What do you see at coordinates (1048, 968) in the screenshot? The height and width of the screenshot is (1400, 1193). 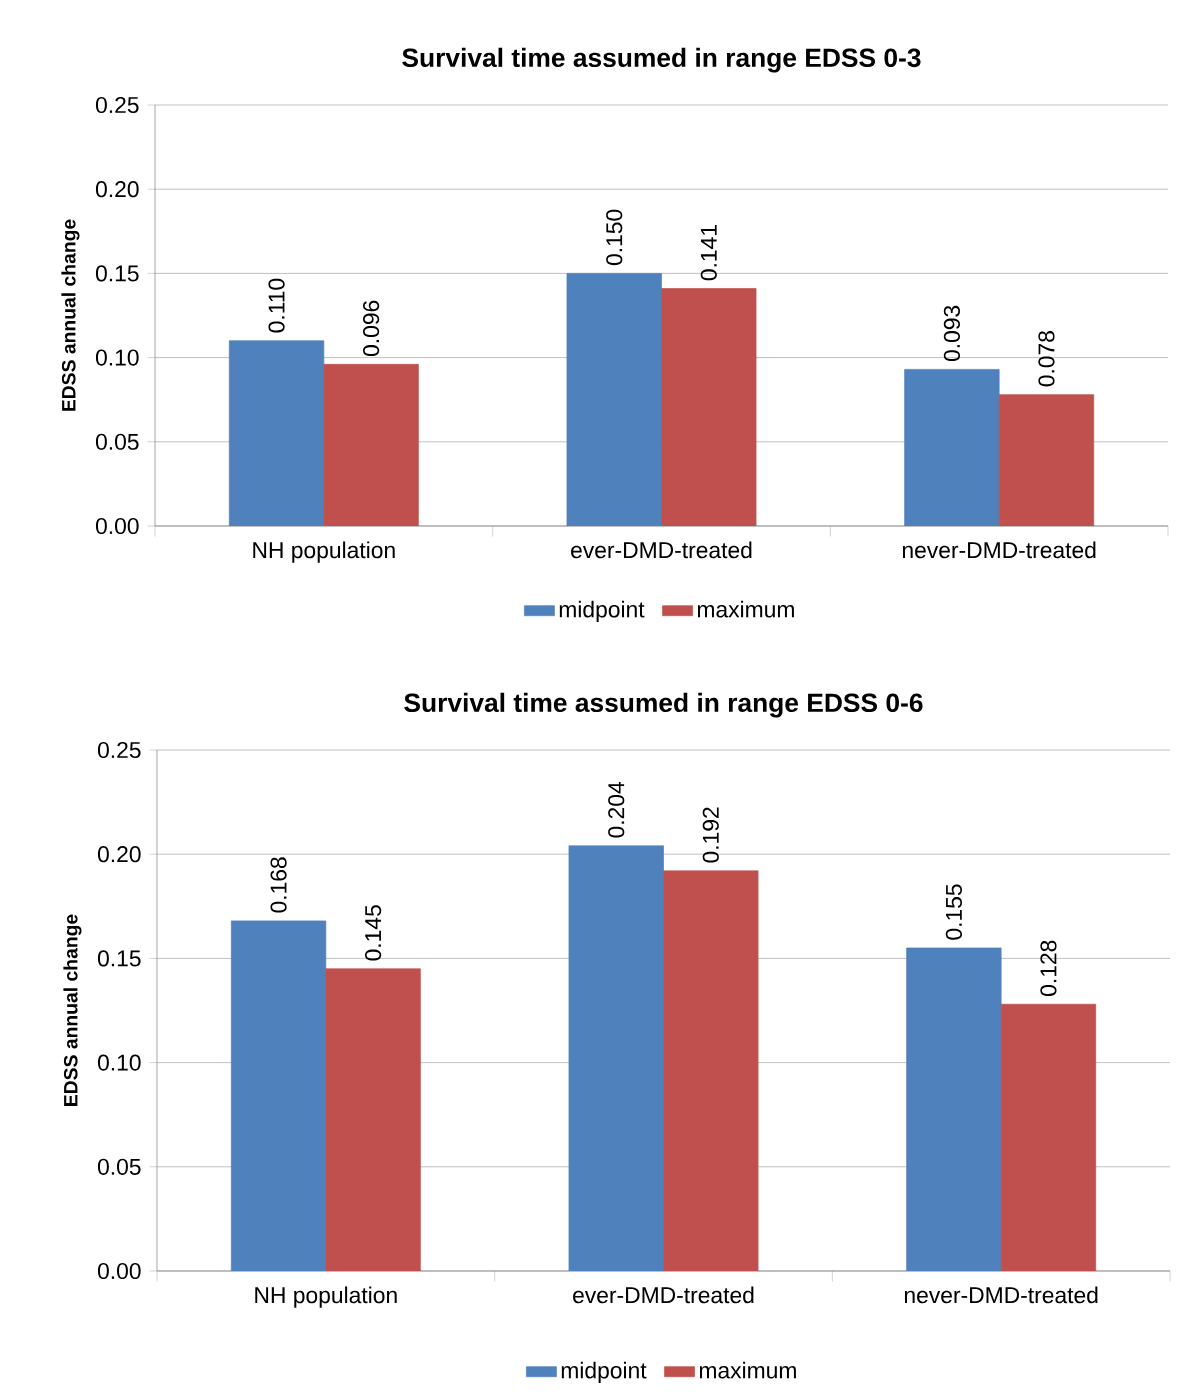 I see `data-label: 0.128` at bounding box center [1048, 968].